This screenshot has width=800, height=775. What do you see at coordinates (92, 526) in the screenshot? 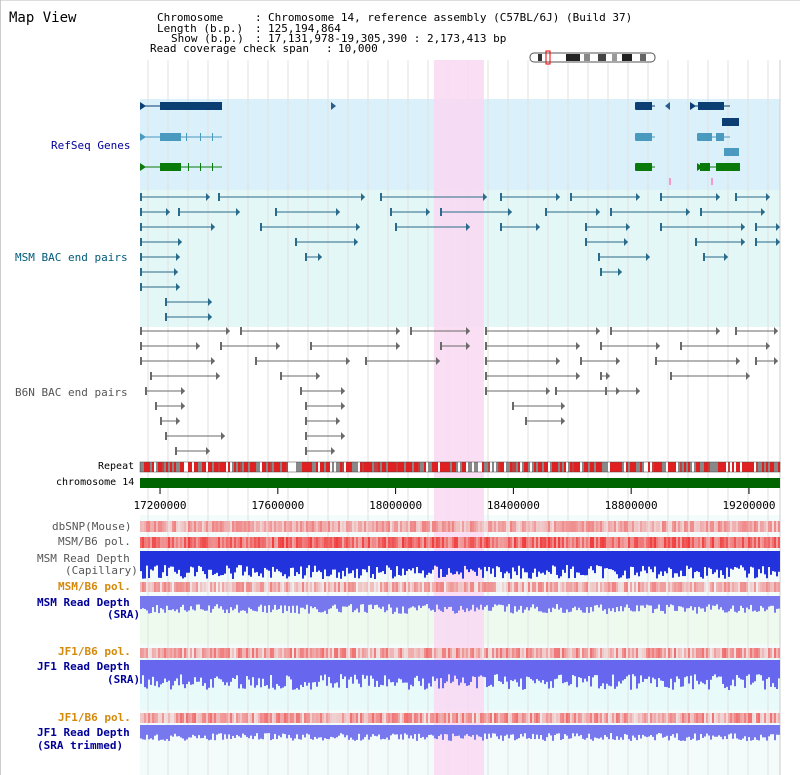
I see `track-label-dbsnp: dbSNP(Mouse)` at bounding box center [92, 526].